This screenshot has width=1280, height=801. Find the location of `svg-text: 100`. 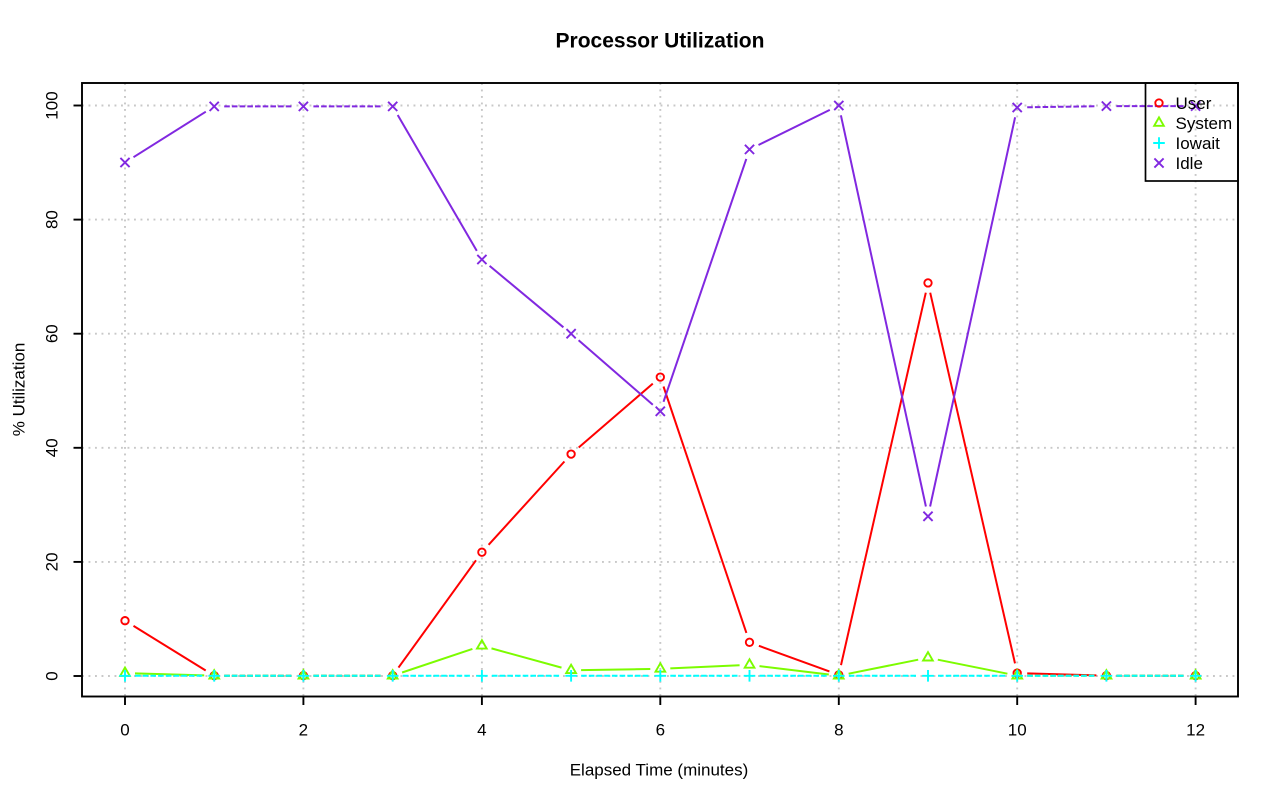

svg-text: 100 is located at coordinates (52, 105).